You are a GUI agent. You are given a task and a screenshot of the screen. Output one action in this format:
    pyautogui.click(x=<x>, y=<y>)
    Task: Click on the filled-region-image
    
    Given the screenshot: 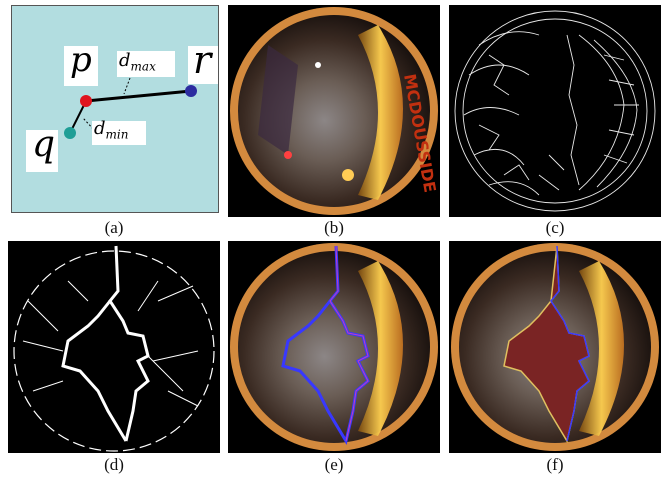 What is the action you would take?
    pyautogui.click(x=555, y=347)
    